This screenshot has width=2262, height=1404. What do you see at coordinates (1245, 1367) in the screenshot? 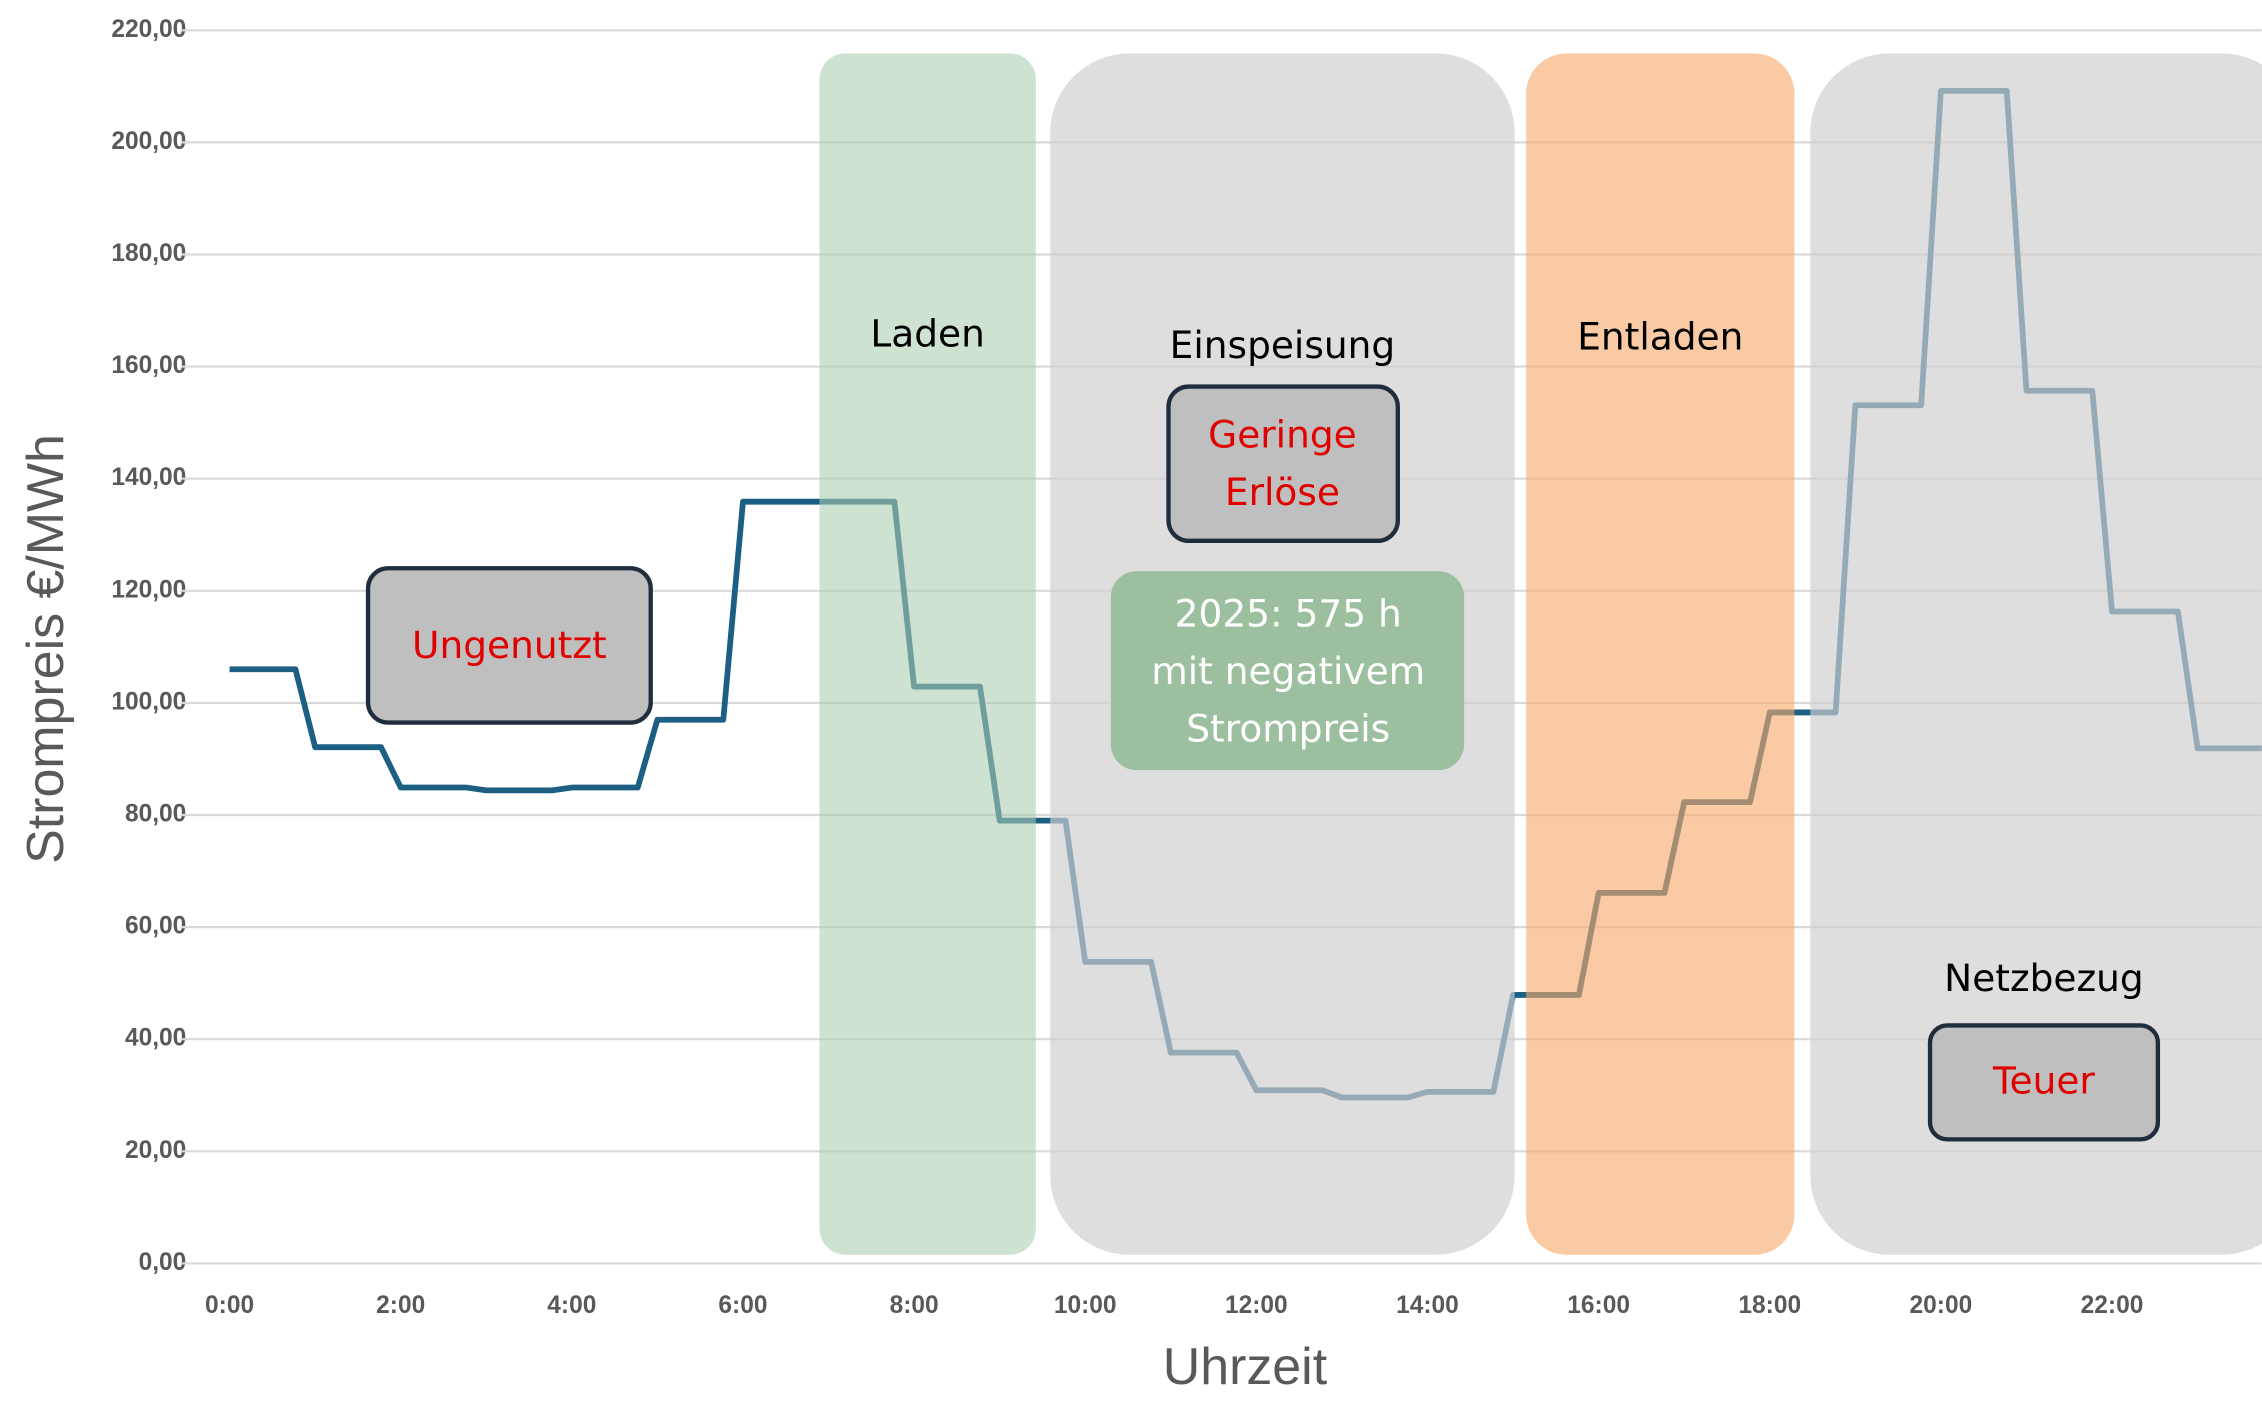
I see `x-axis-title: Uhrzeit` at bounding box center [1245, 1367].